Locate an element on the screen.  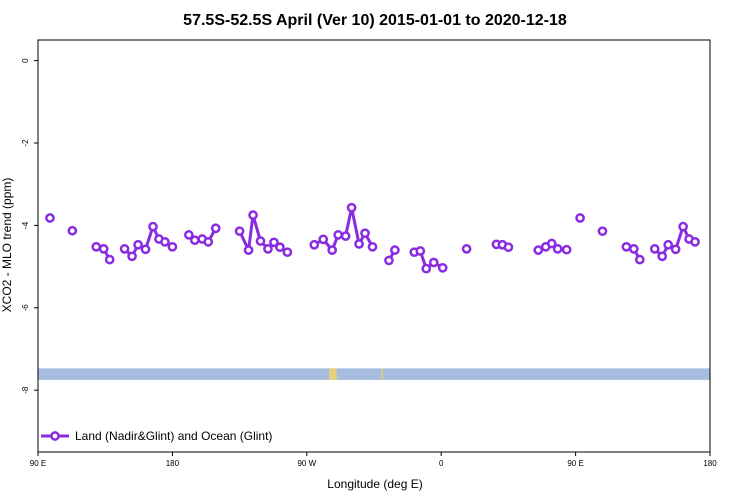
legend: Land (Nadir&Glint) and Ocean (Glint) is located at coordinates (156, 436).